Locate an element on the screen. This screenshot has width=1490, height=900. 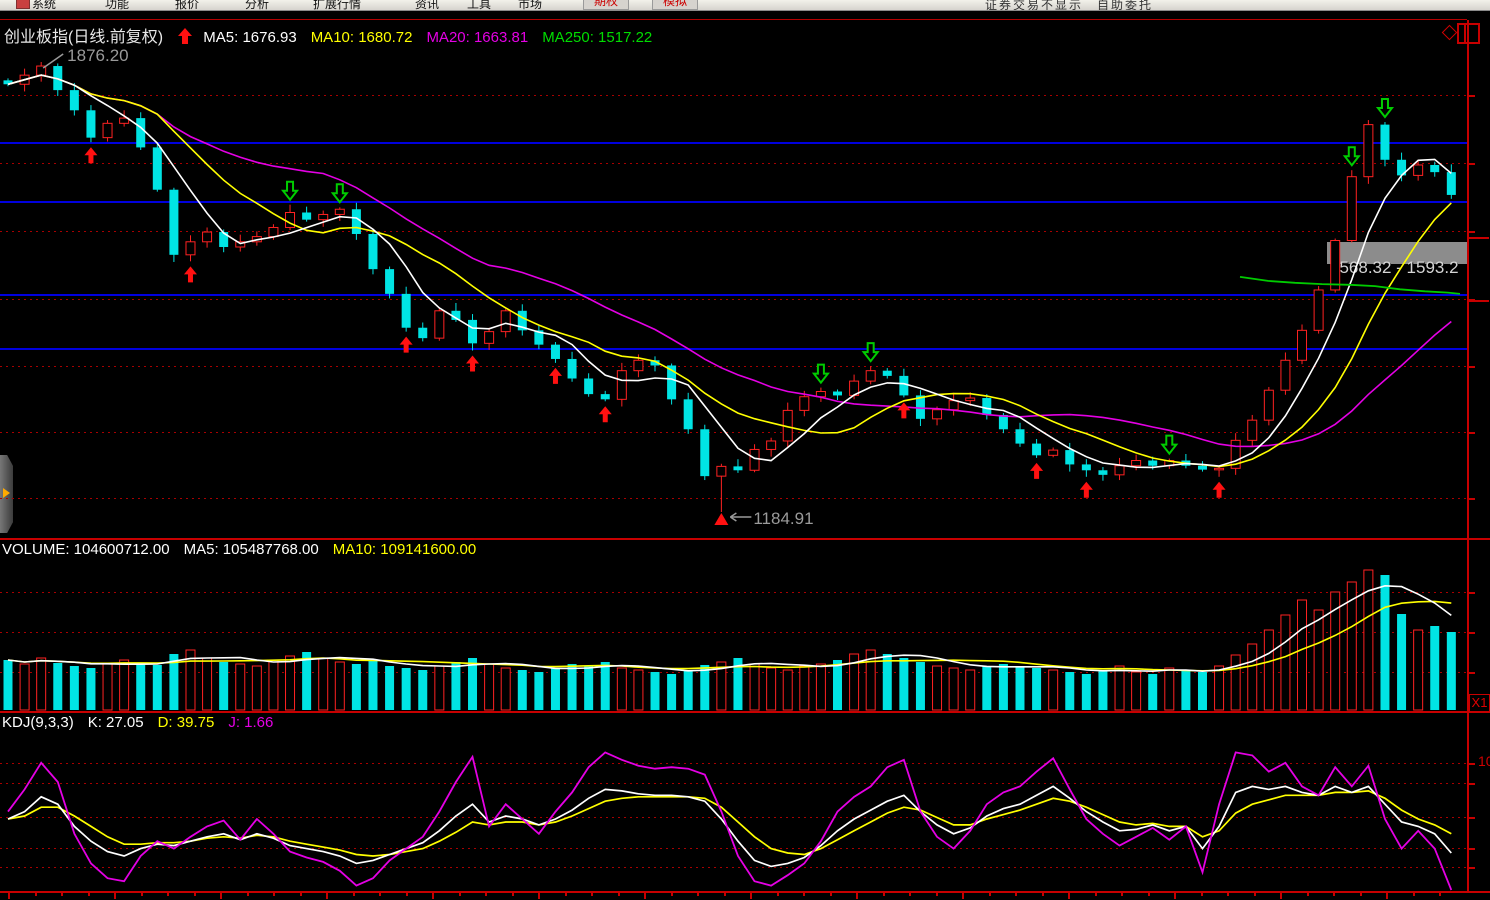
kdj-label-2: K: 27.05 is located at coordinates (115, 722).